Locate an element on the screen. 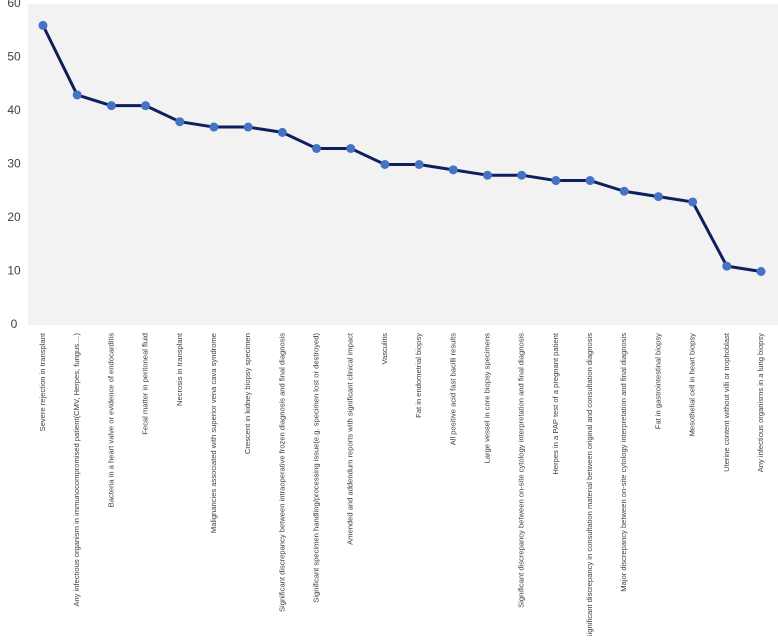  x-tick-label: Vasculitis is located at coordinates (384, 349).